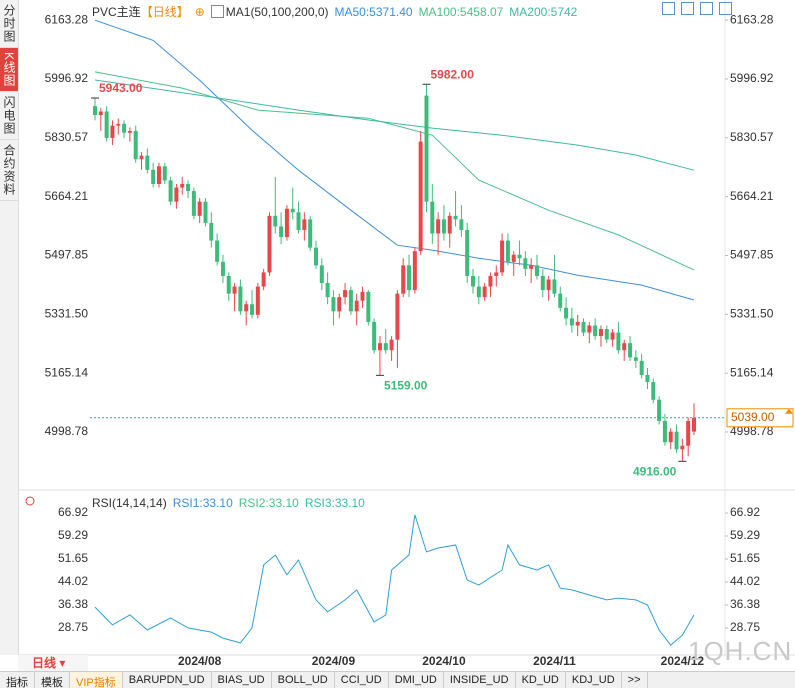 Image resolution: width=795 pixels, height=688 pixels. What do you see at coordinates (745, 558) in the screenshot?
I see `y-tick-label: 51.65` at bounding box center [745, 558].